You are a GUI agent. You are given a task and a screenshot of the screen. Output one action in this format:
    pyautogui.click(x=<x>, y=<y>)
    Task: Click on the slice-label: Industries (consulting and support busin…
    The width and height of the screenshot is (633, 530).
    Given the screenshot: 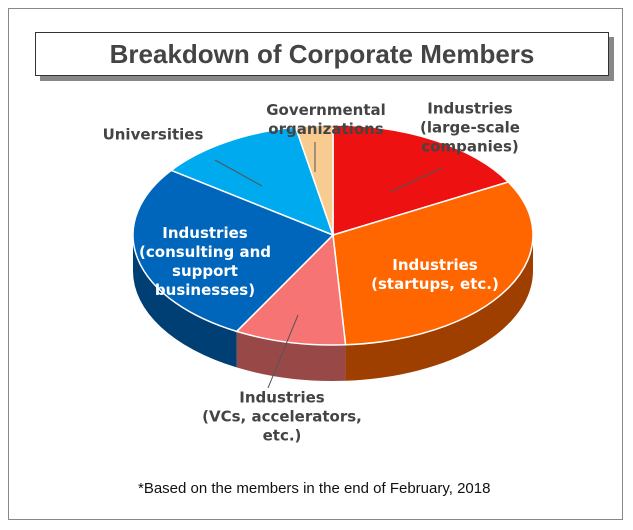 What is the action you would take?
    pyautogui.click(x=205, y=261)
    